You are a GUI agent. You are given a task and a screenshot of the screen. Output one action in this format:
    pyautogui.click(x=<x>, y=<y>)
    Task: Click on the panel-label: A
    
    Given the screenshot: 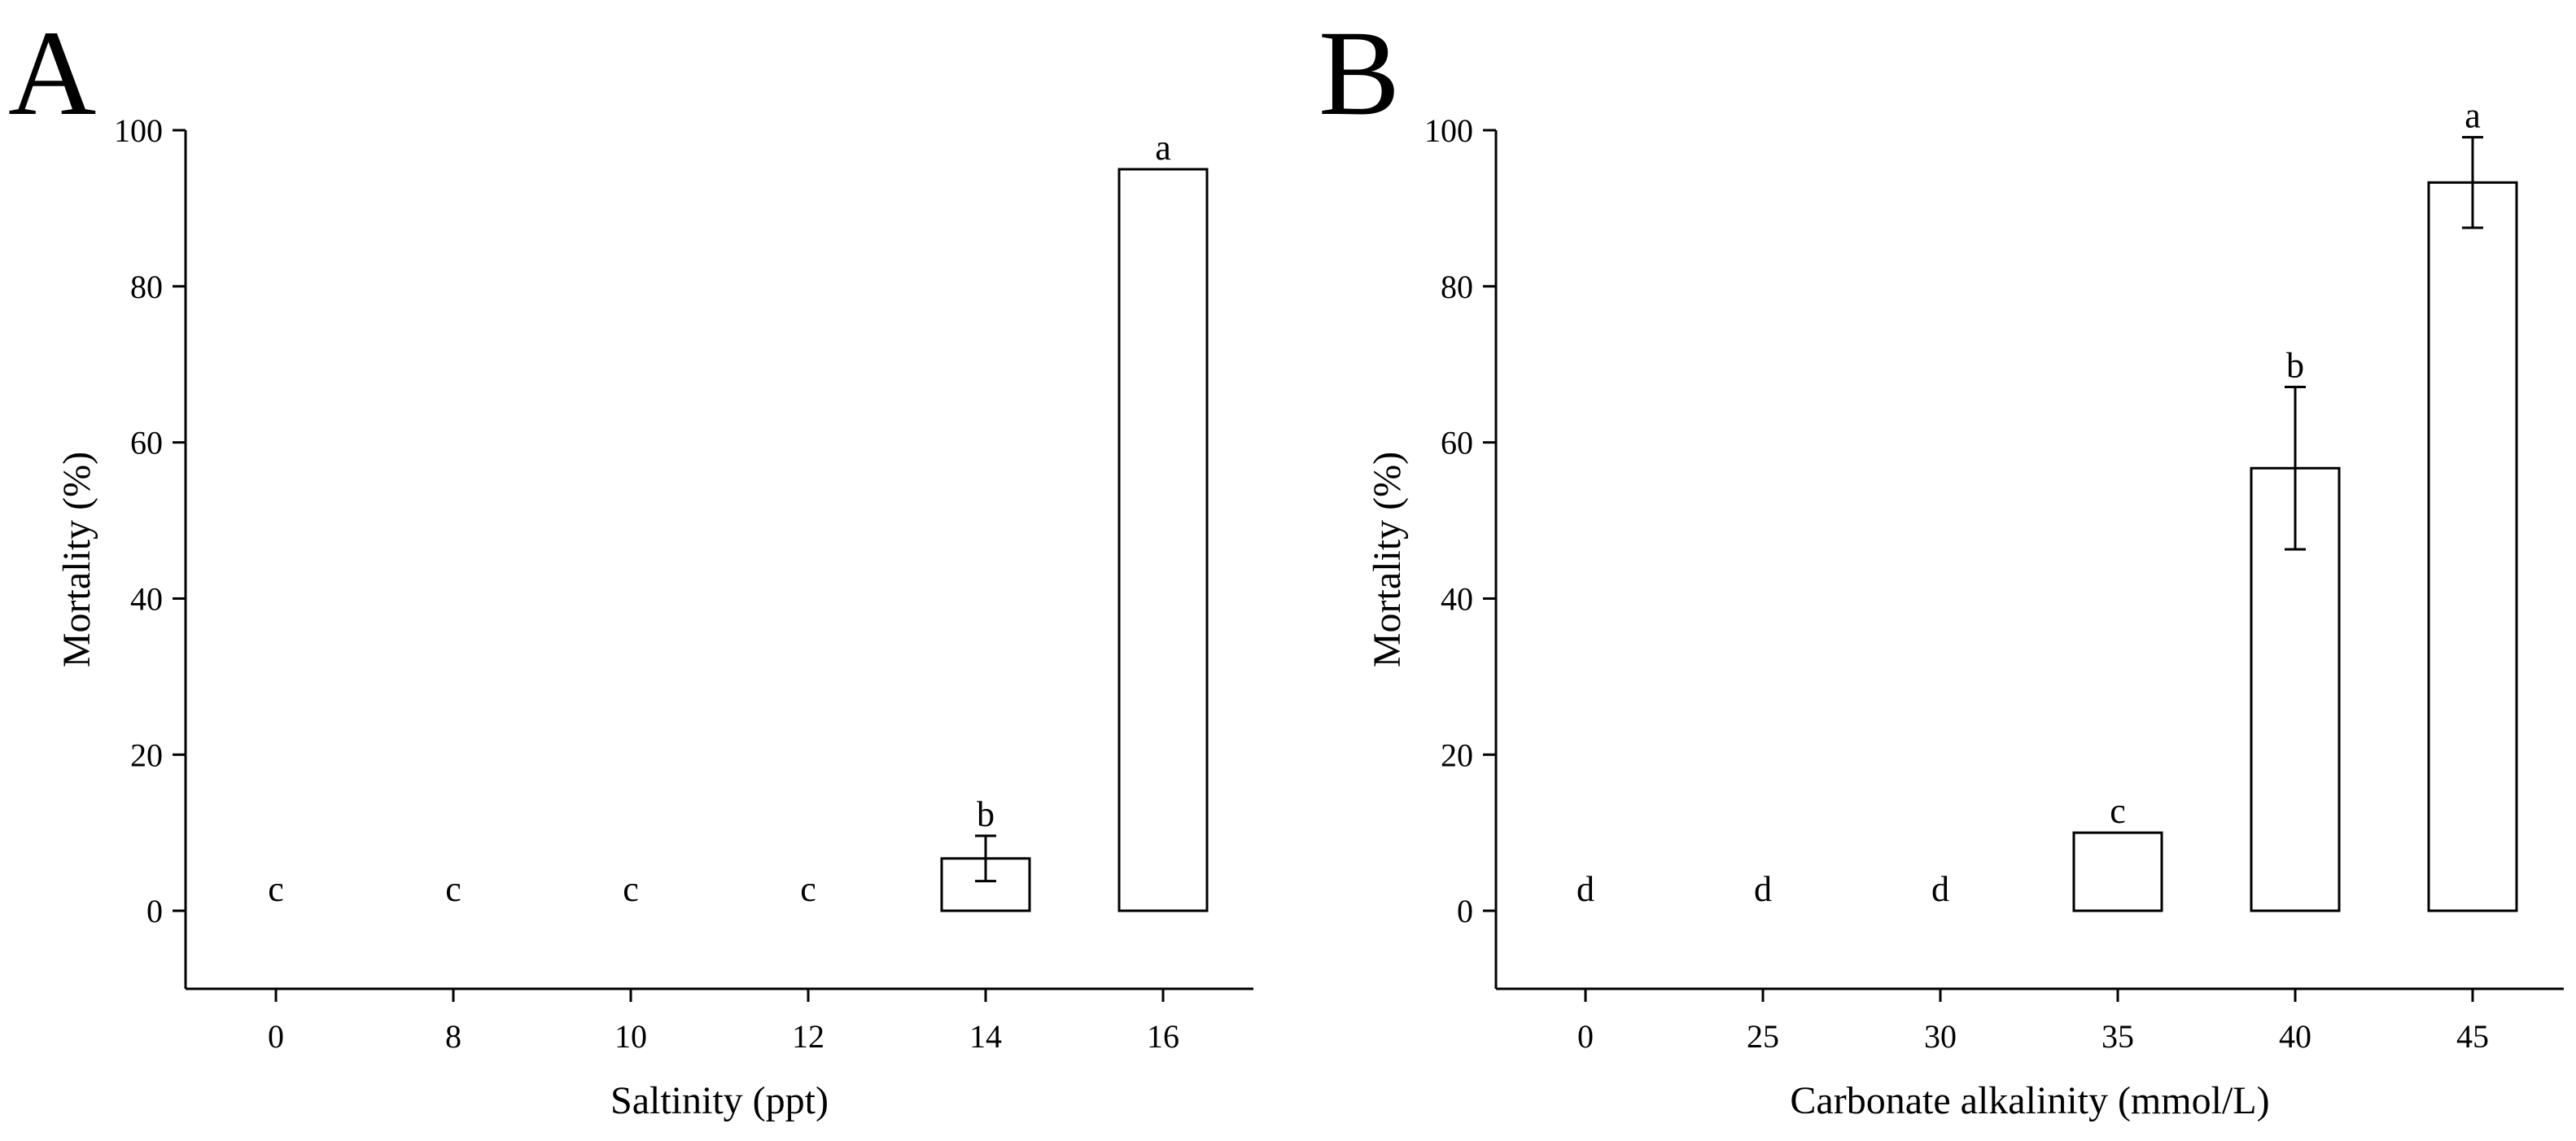 What is the action you would take?
    pyautogui.click(x=52, y=73)
    